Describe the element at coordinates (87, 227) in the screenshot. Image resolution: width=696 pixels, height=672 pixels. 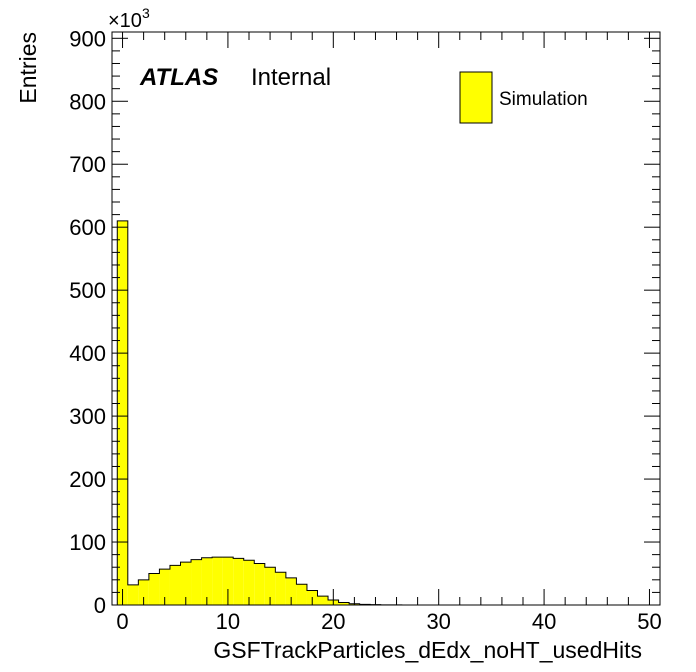
I see `y-tick-label: 600` at that location.